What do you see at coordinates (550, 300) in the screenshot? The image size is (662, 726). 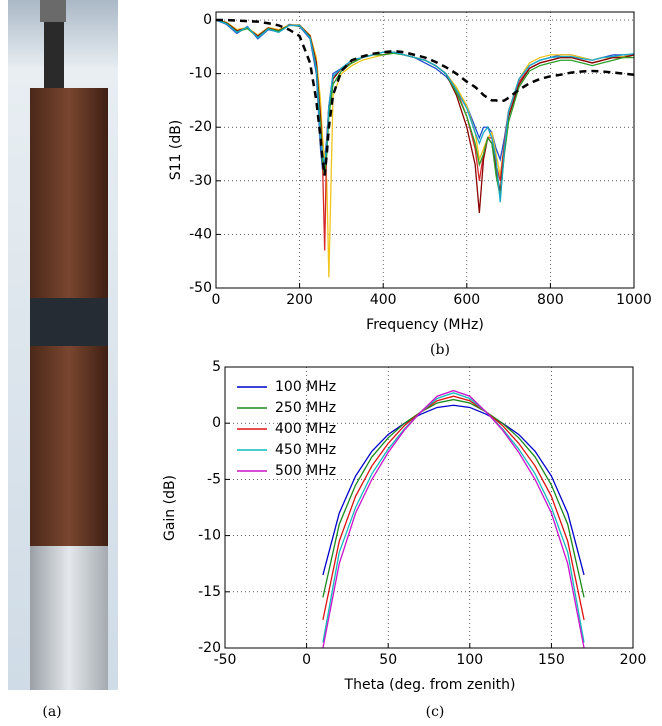 I see `x-tick-label: 800` at bounding box center [550, 300].